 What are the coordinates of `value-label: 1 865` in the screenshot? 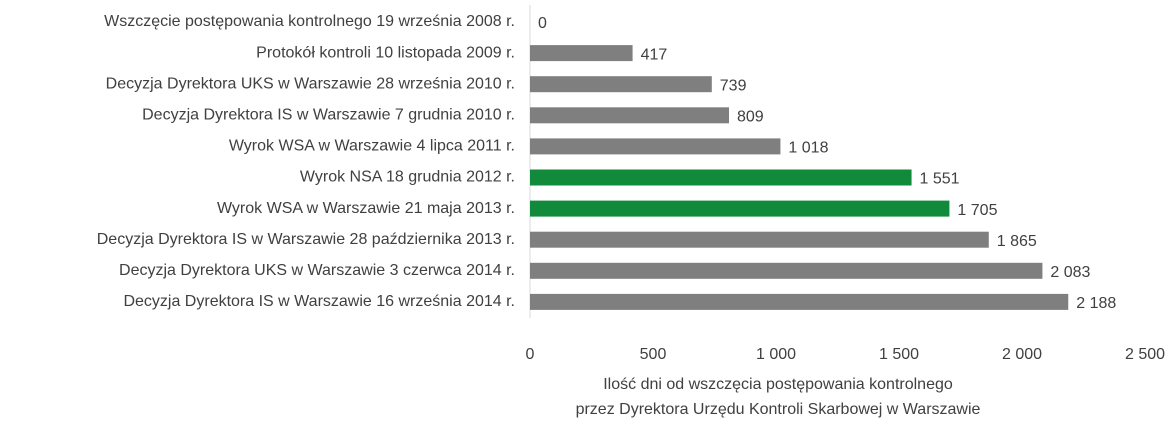 It's located at (1017, 241).